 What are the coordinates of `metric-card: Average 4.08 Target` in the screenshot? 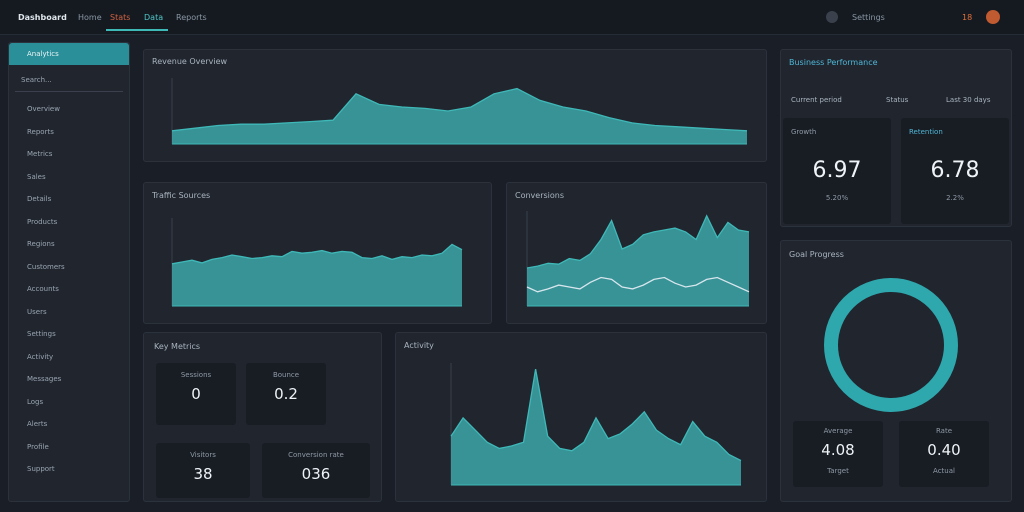 It's located at (838, 454).